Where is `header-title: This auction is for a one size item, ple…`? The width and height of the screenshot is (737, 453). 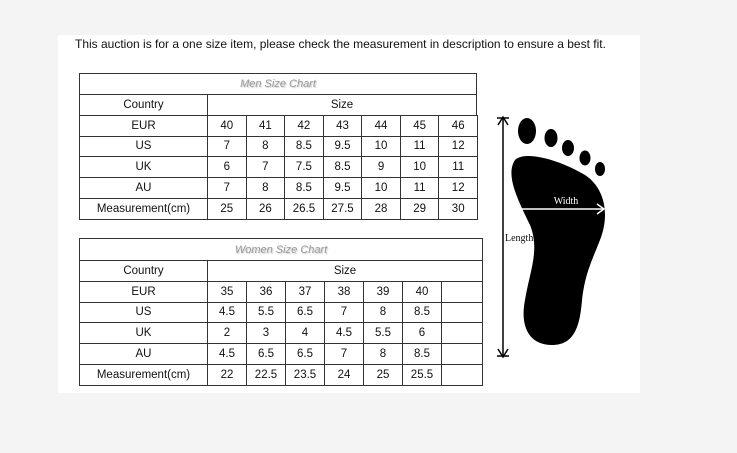
header-title: This auction is for a one size item, ple… is located at coordinates (340, 44).